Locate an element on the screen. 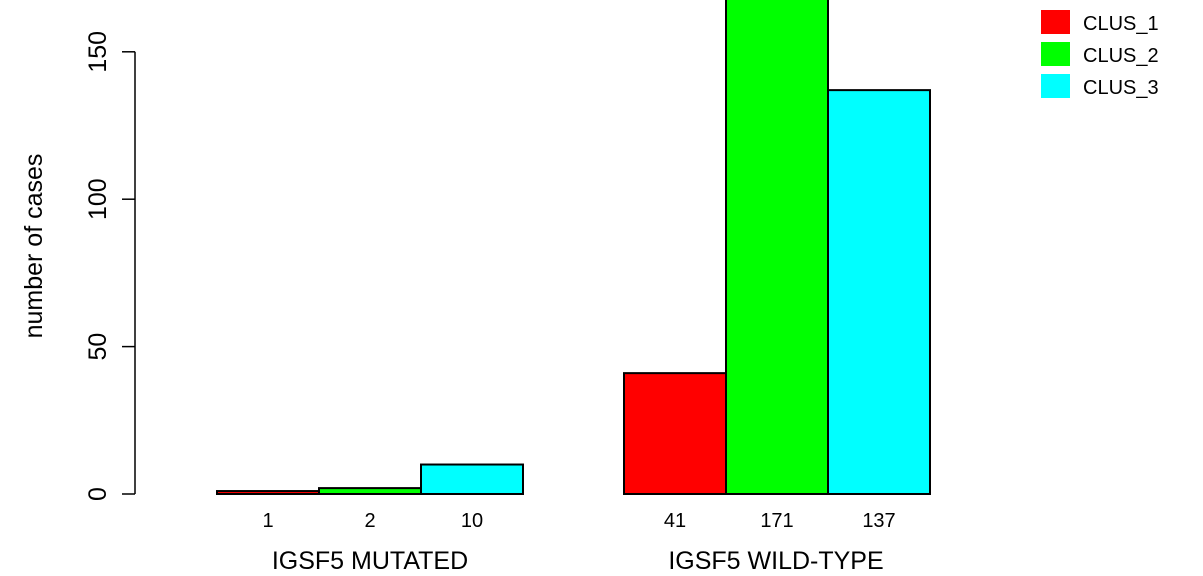 The height and width of the screenshot is (576, 1203). y-tick-label: 150 is located at coordinates (98, 52).